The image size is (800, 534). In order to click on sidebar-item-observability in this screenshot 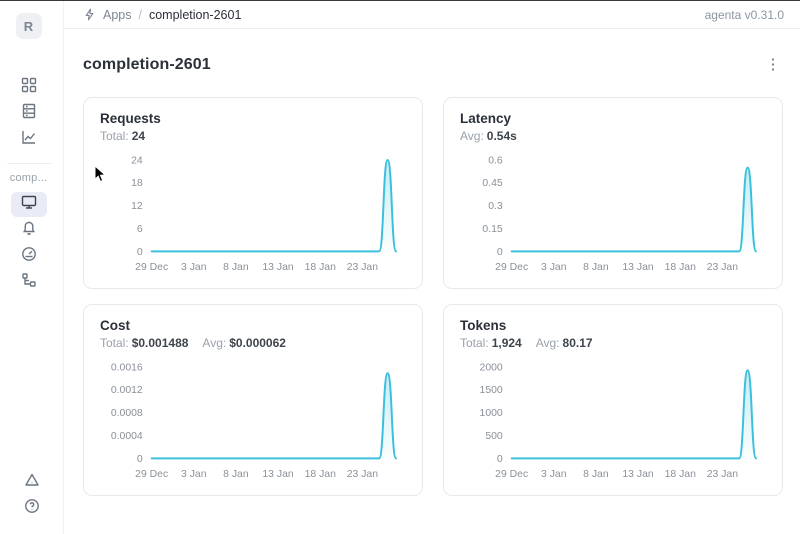, I will do `click(29, 282)`.